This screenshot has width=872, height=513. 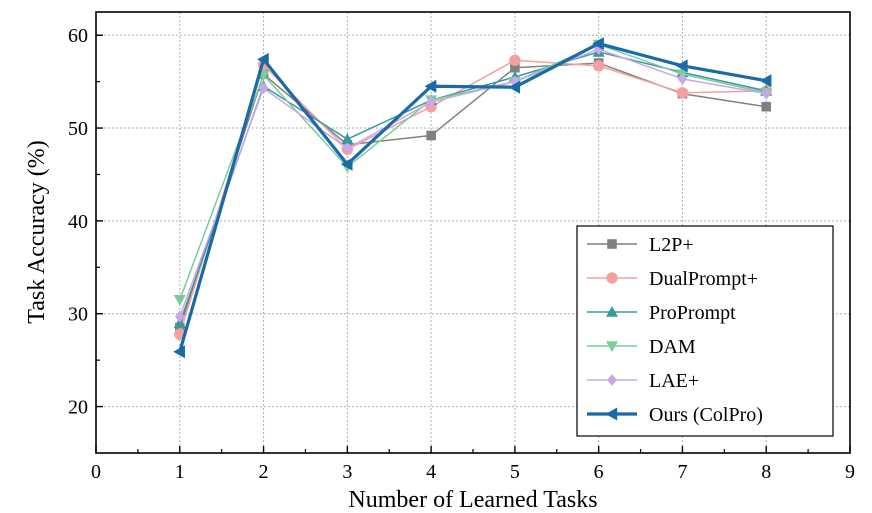 I want to click on y-tick-label-60: 60, so click(x=78, y=36).